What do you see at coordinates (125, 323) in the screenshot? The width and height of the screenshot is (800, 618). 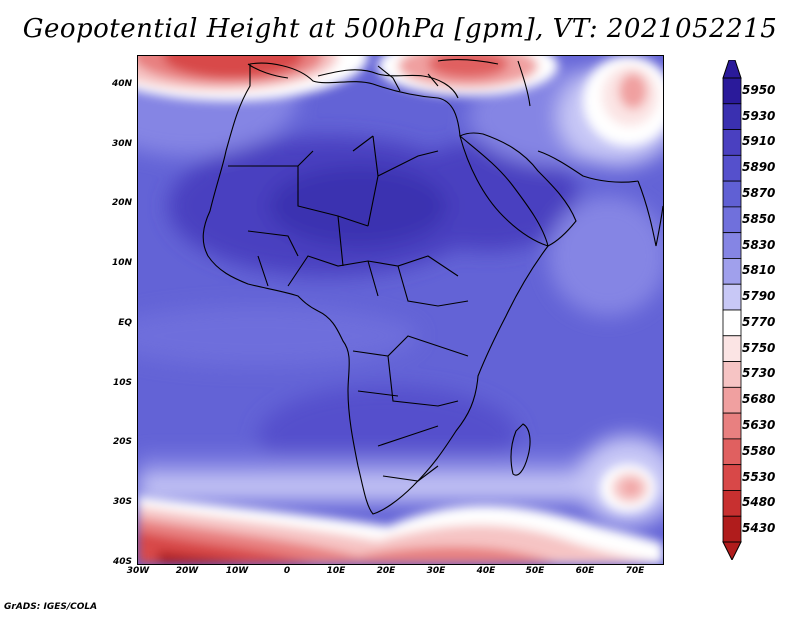 I see `lat-tick-label: EQ` at bounding box center [125, 323].